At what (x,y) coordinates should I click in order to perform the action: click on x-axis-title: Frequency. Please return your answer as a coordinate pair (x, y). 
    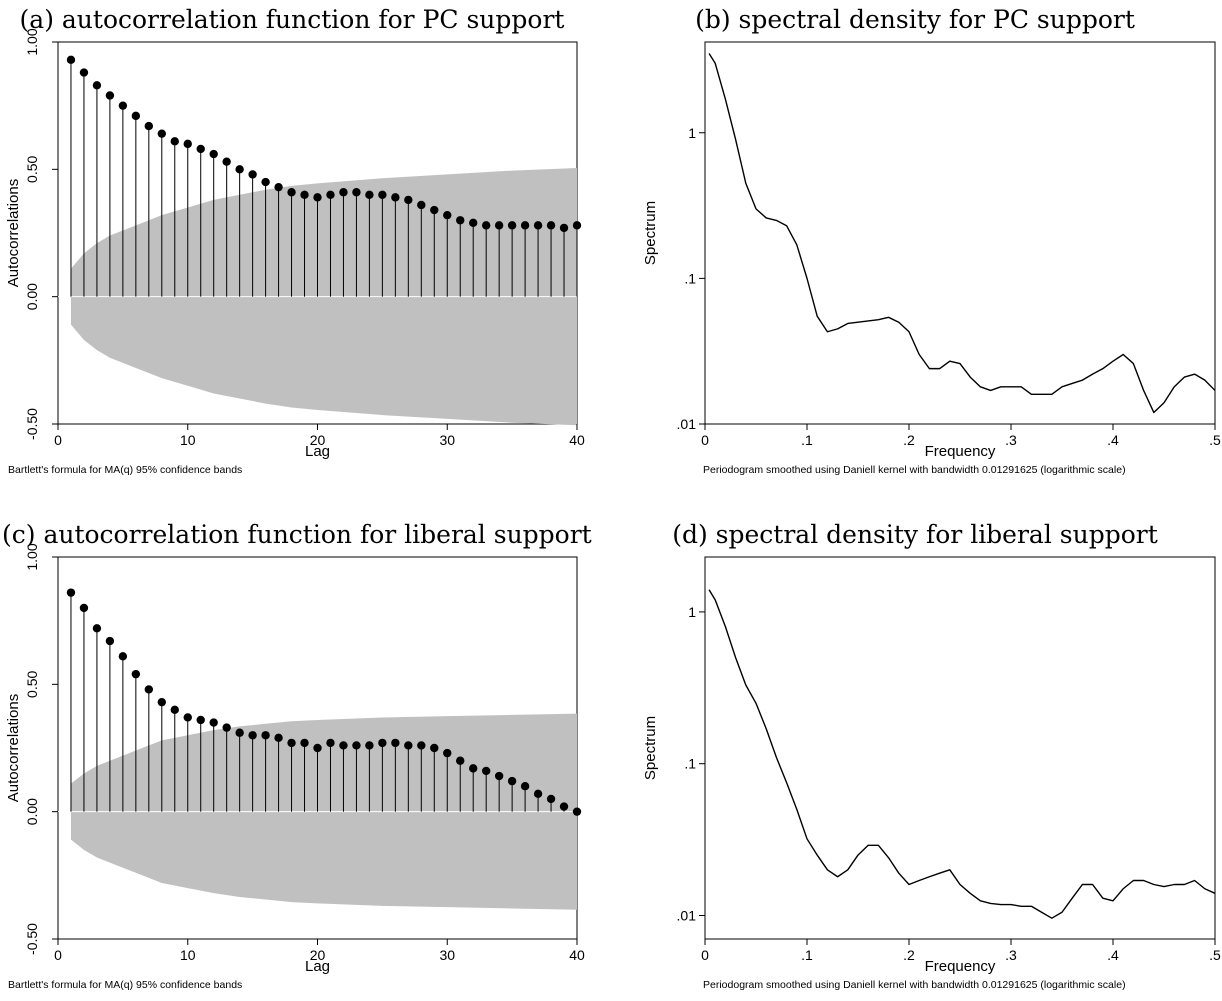
    Looking at the image, I should click on (960, 966).